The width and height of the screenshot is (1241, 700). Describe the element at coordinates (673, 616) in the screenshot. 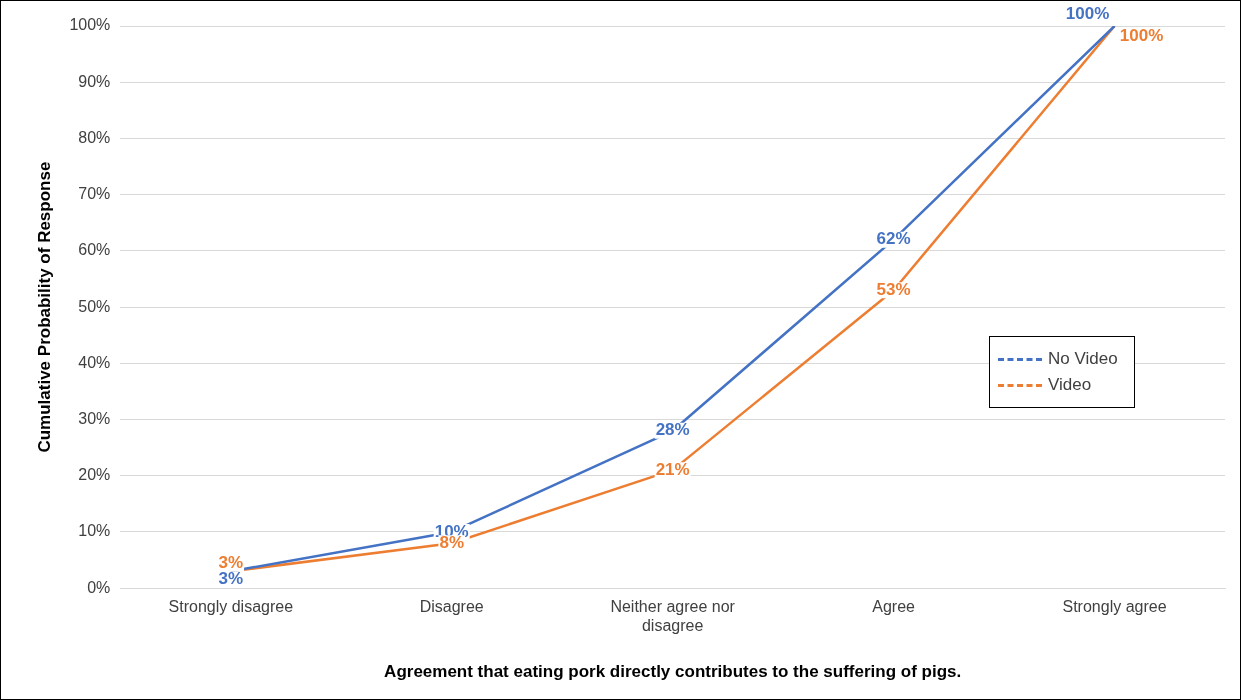

I see `x-tick-label: Neither agree nor disagree` at that location.